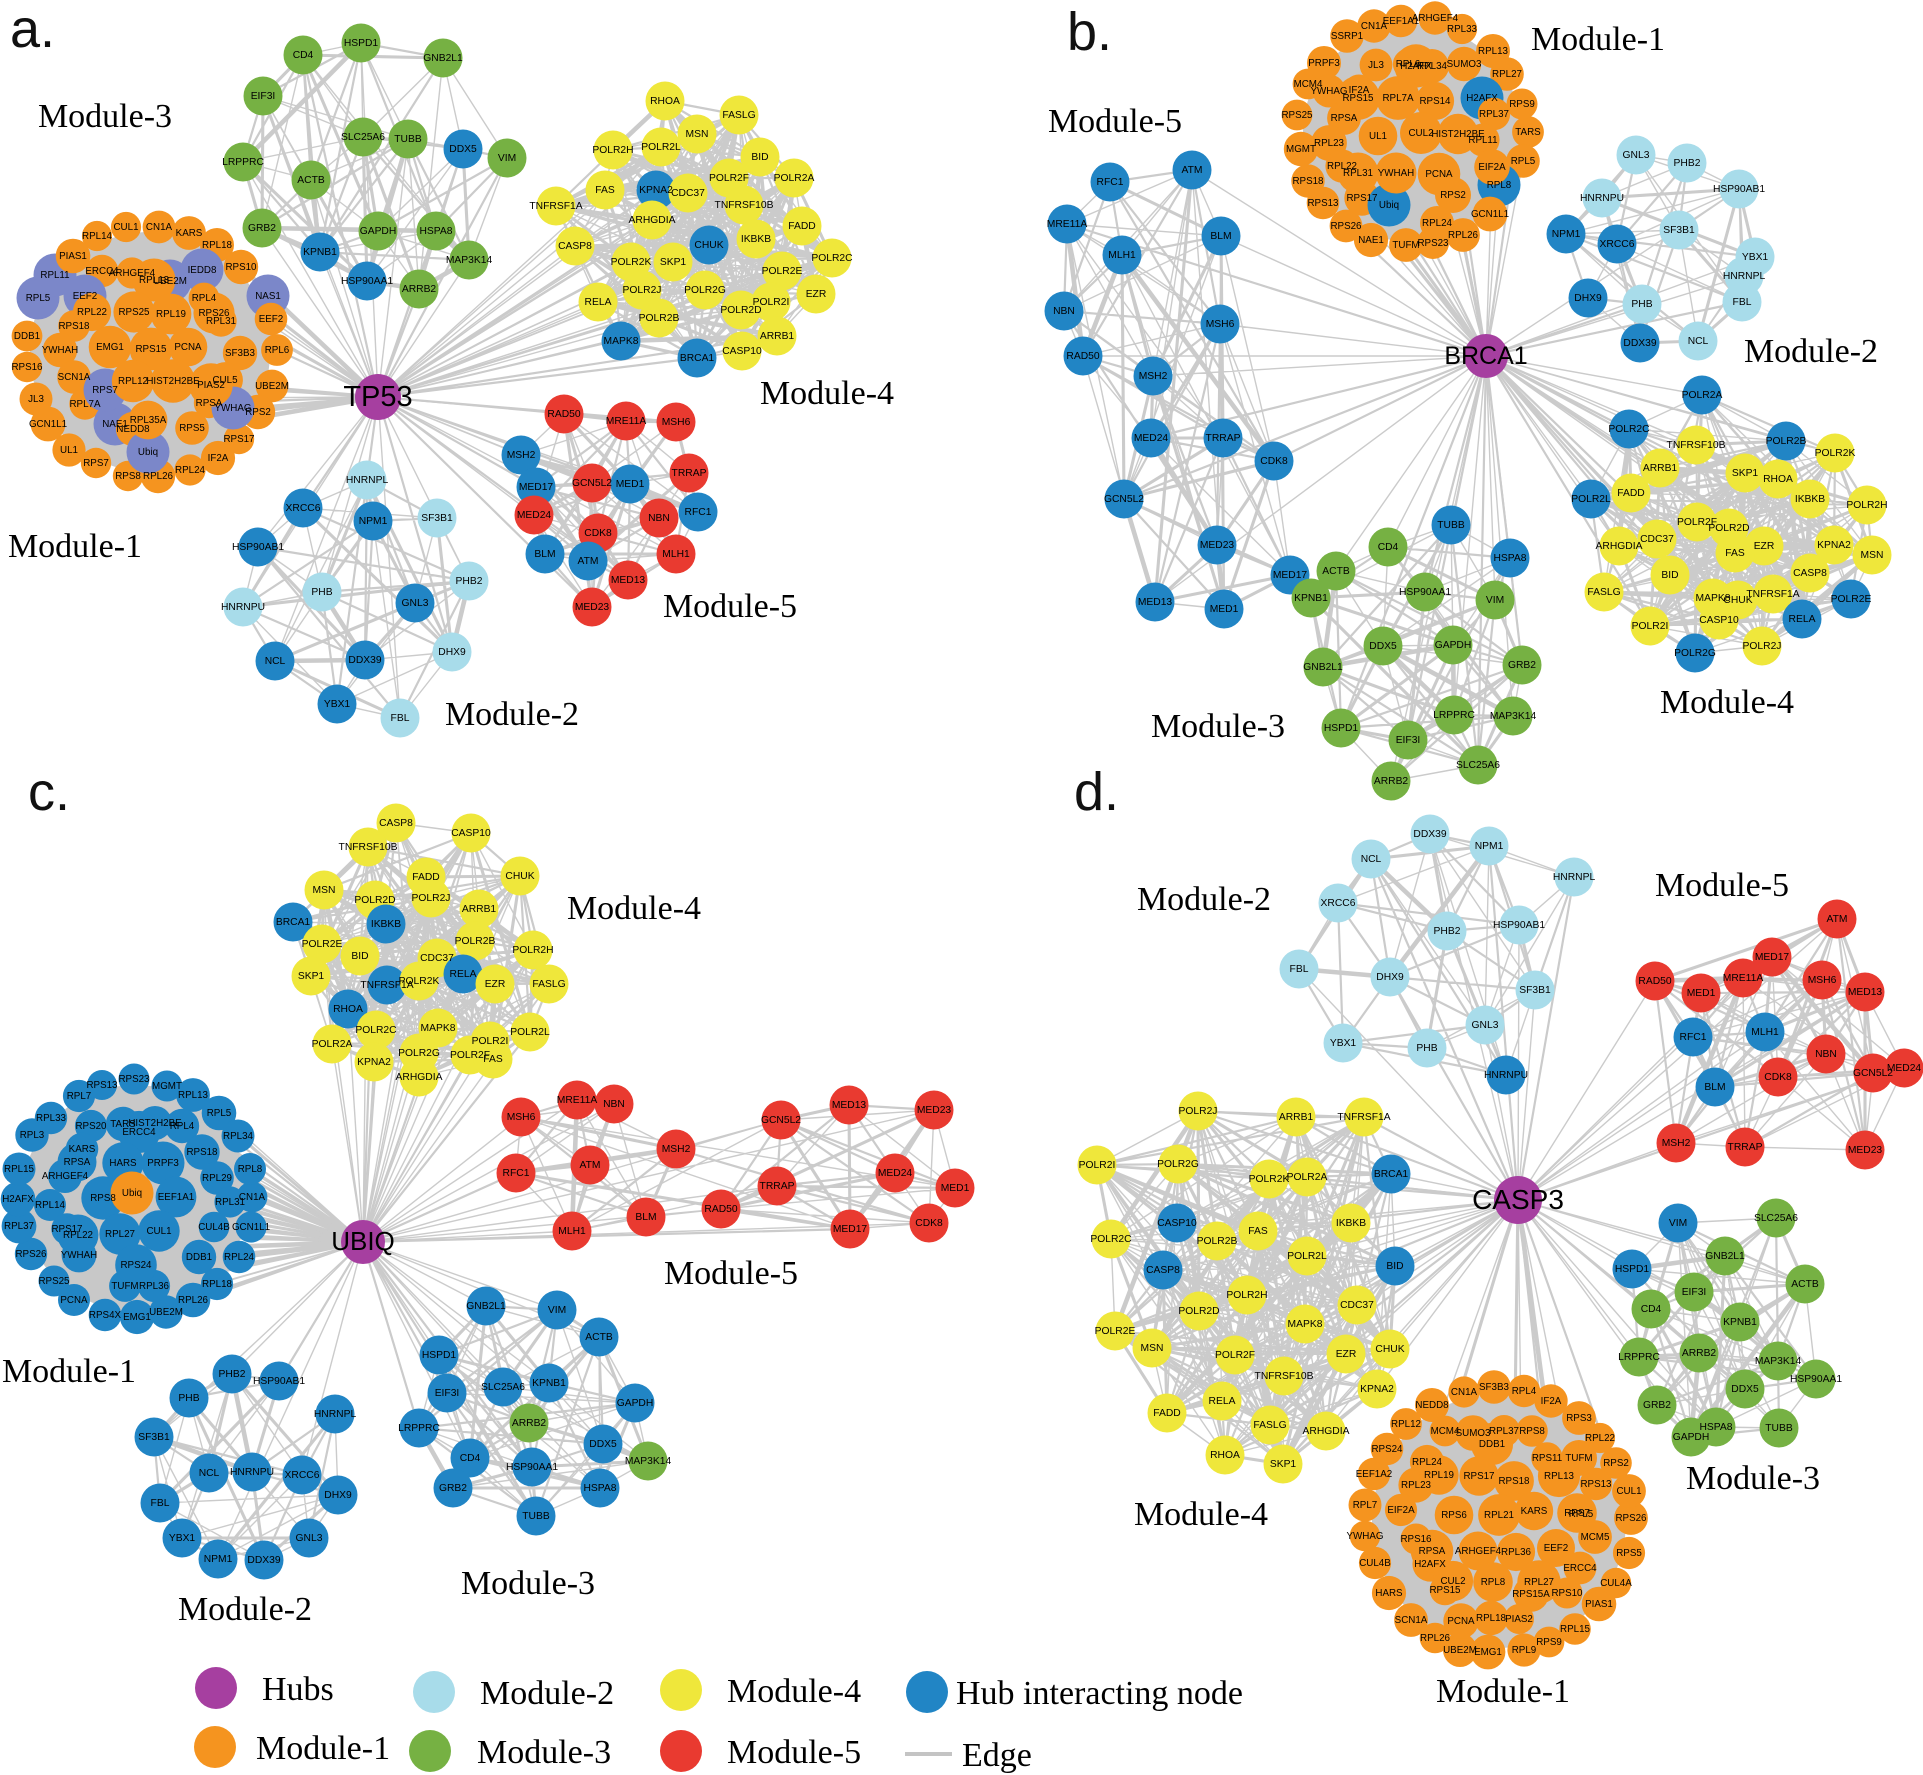  What do you see at coordinates (54, 275) in the screenshot?
I see `svg-text: RPL11` at bounding box center [54, 275].